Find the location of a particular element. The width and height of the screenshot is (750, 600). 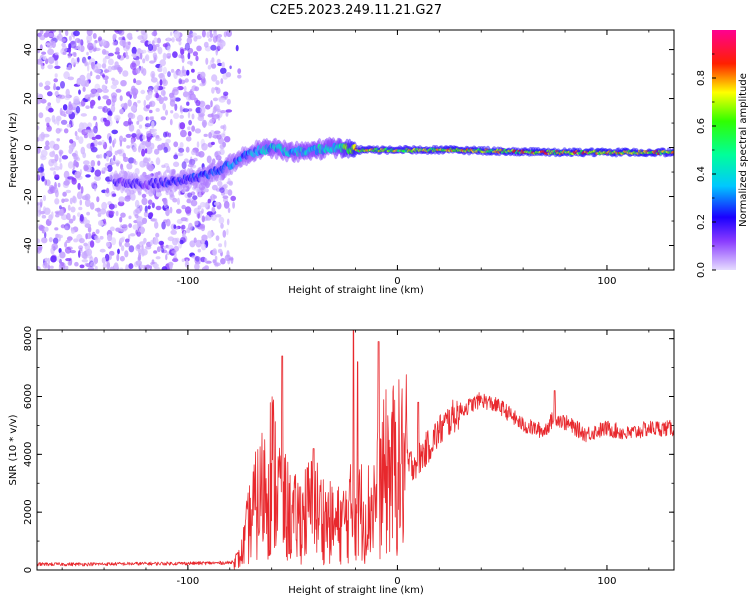

colorbar-ticks: 0.0 0.2 0.4 0.6 0.8 is located at coordinates (706, 165).